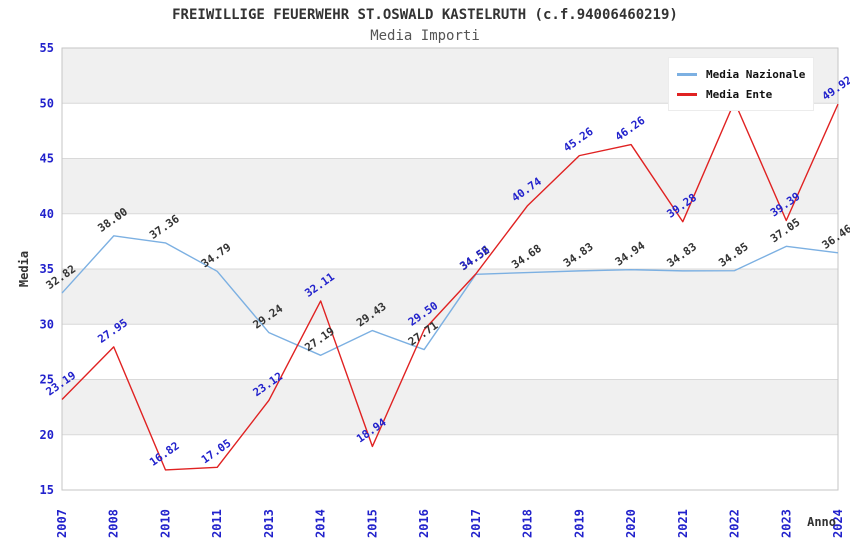 This screenshot has height=550, width=850. I want to click on data-label: 17.05, so click(216, 452).